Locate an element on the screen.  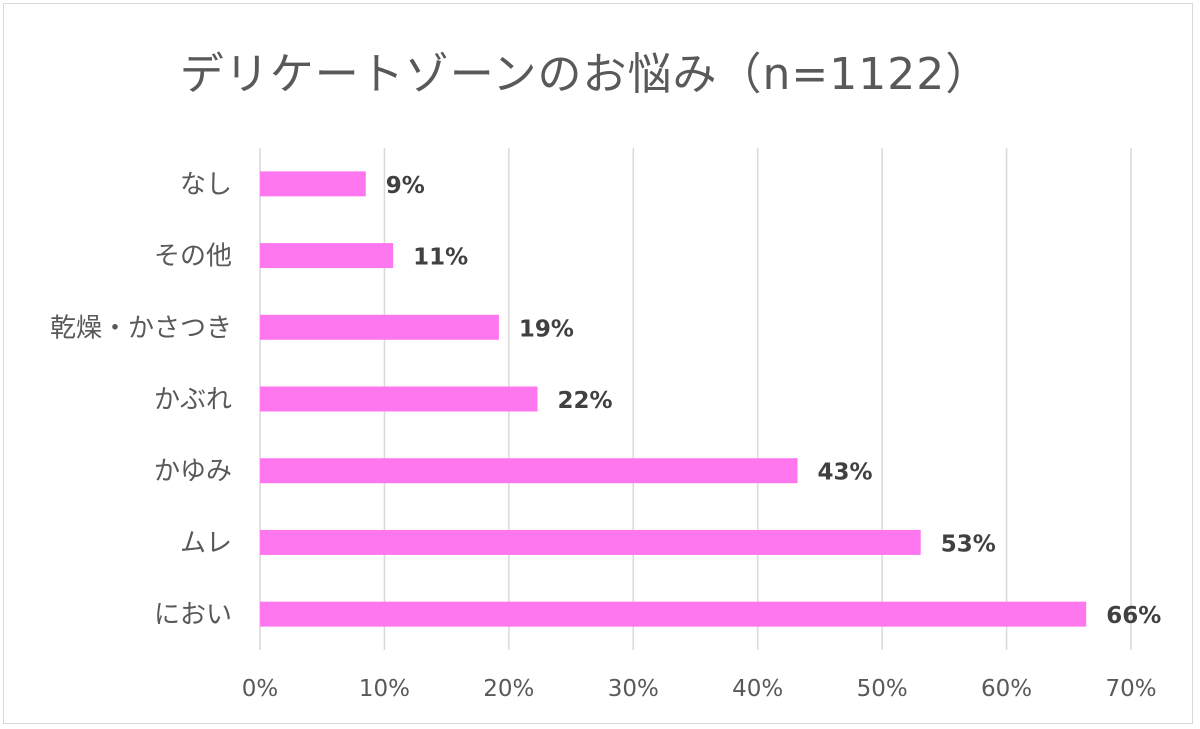
category-label: その他 is located at coordinates (193, 257).